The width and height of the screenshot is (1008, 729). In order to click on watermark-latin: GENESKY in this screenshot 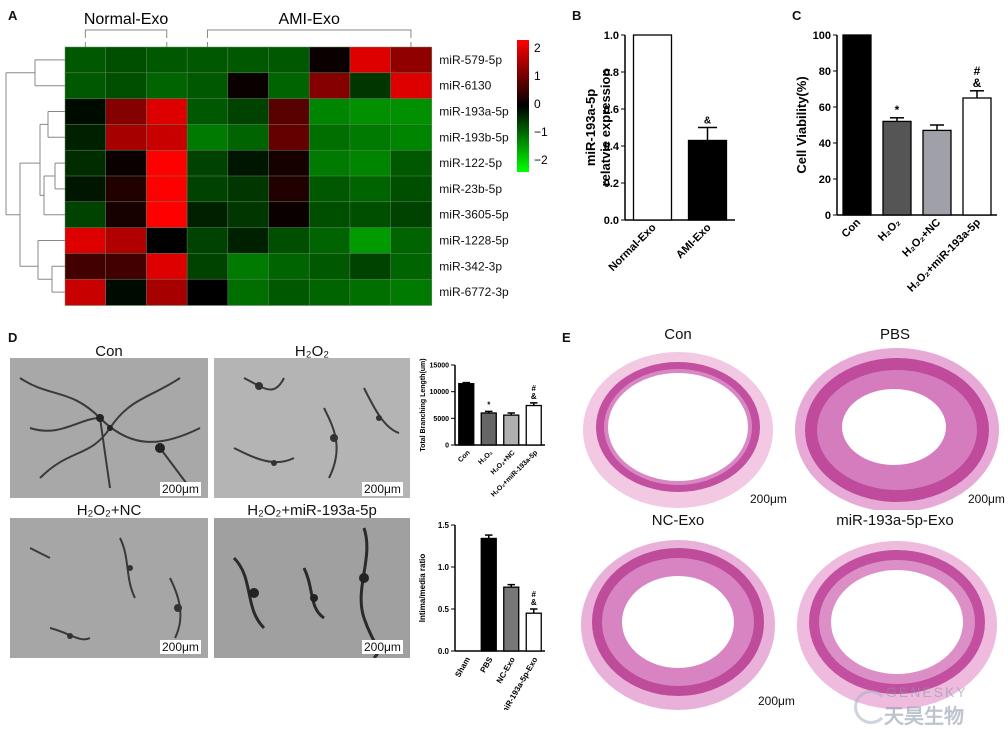, I will do `click(927, 692)`.